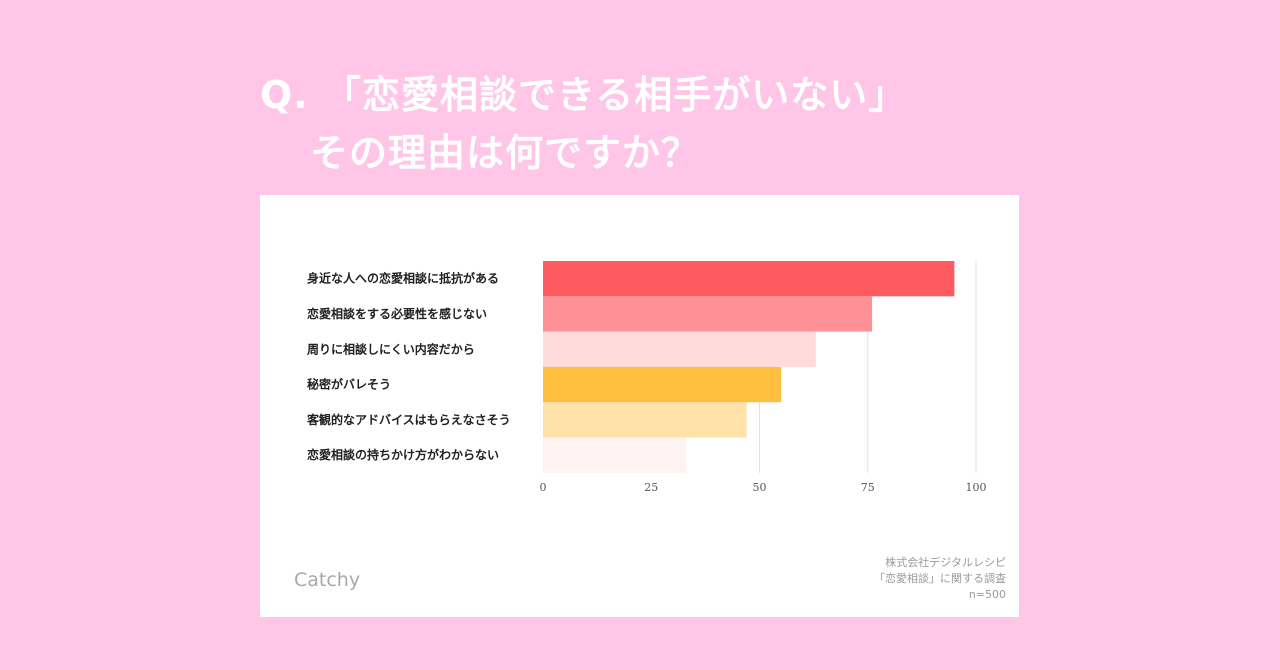  What do you see at coordinates (987, 594) in the screenshot?
I see `source-sample-size: n=500` at bounding box center [987, 594].